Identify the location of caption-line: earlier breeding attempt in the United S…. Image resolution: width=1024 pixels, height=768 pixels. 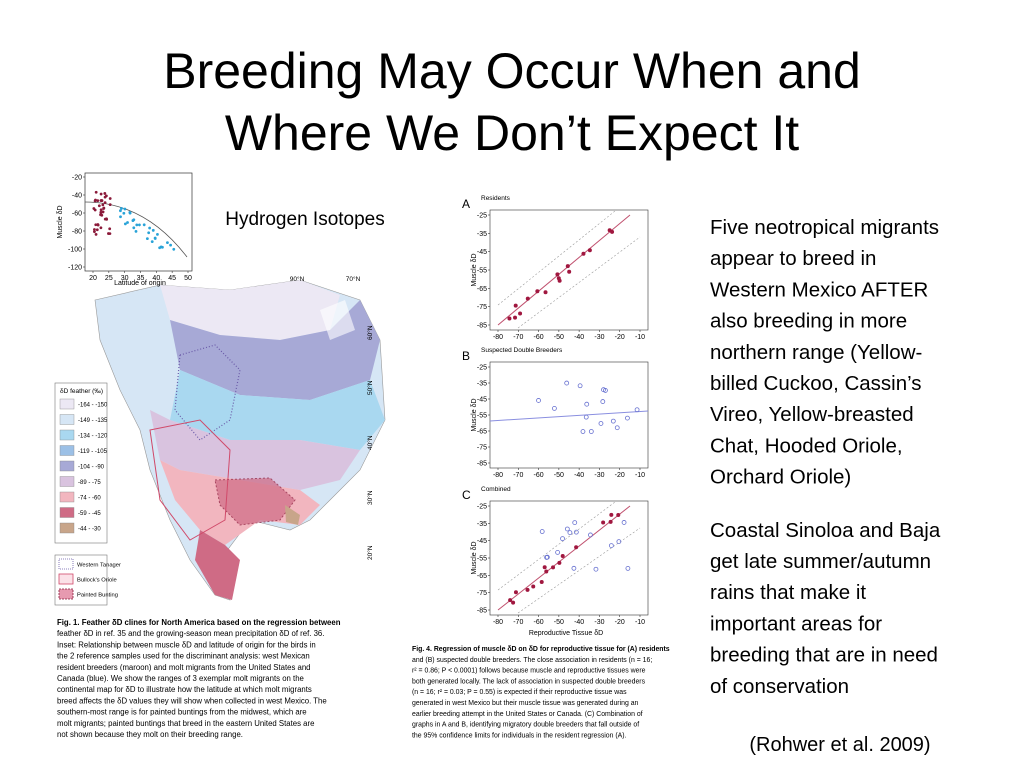
(527, 714).